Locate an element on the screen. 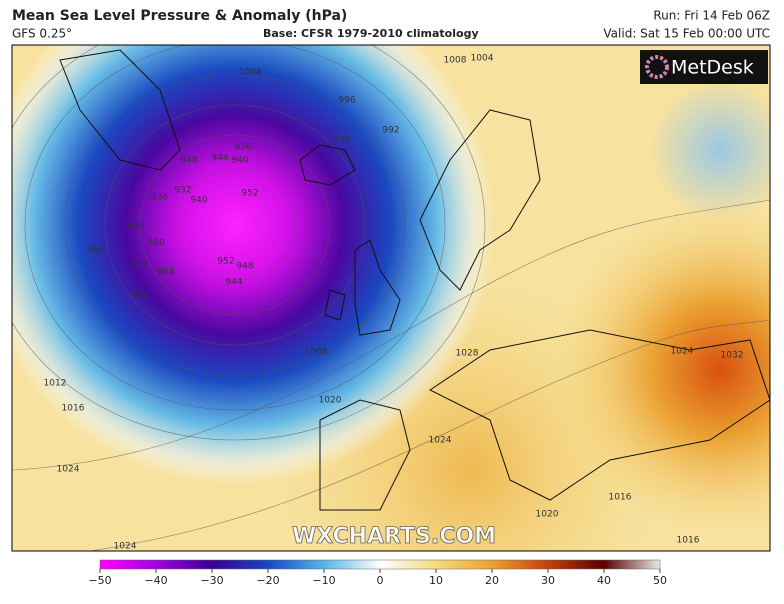 The height and width of the screenshot is (604, 784). colorbar-tick-label: −40 is located at coordinates (155, 580).